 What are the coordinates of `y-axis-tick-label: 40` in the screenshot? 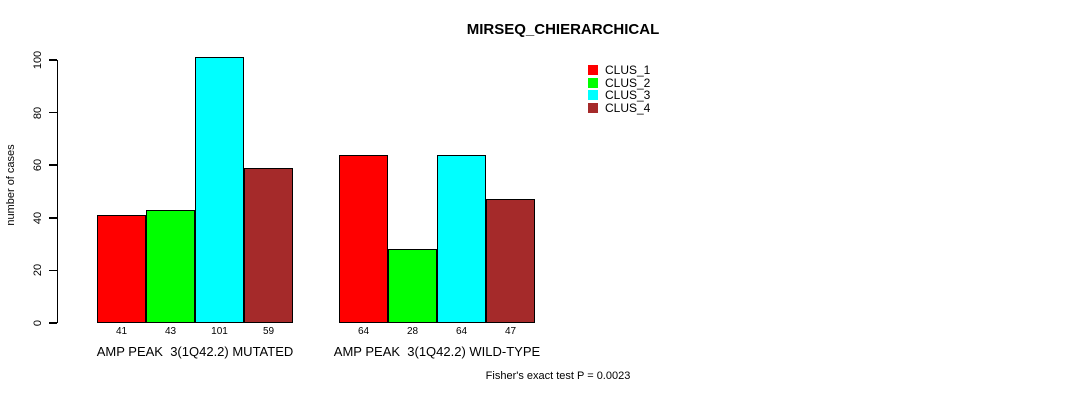 It's located at (38, 217).